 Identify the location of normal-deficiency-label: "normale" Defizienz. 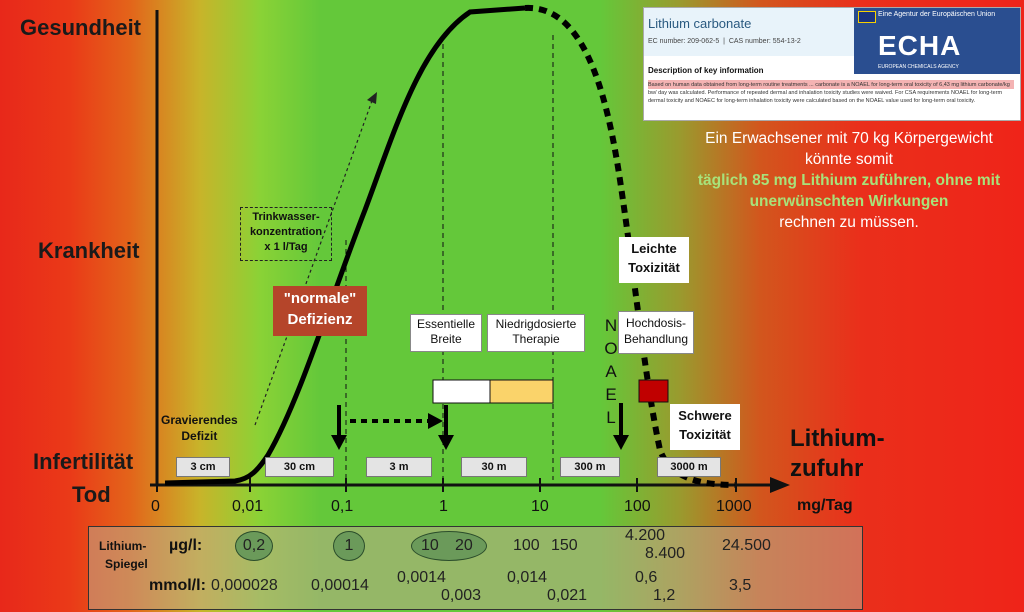
(320, 311).